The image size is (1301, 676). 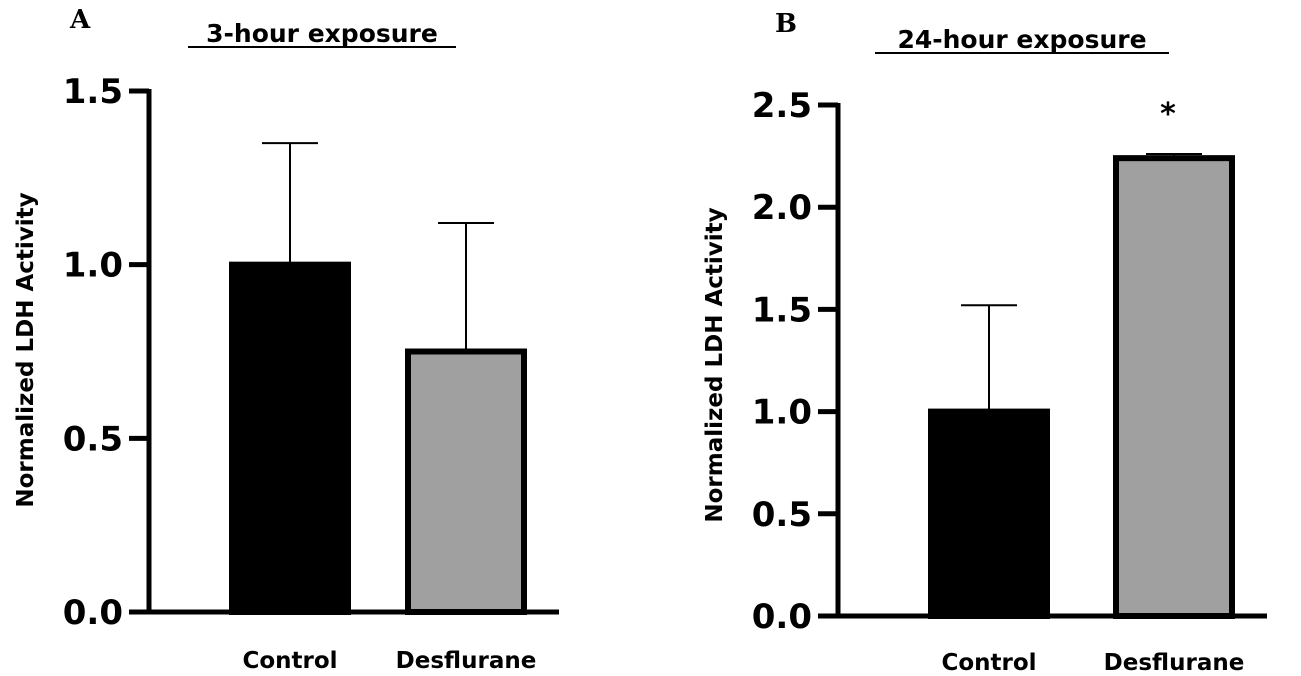 I want to click on y-tick-label: 2.5, so click(x=782, y=106).